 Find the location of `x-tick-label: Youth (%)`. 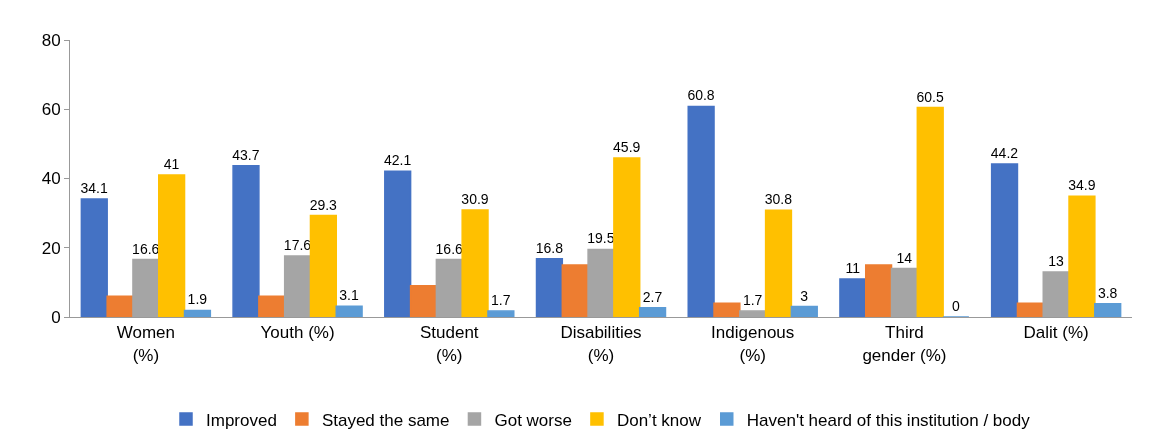

x-tick-label: Youth (%) is located at coordinates (297, 333).